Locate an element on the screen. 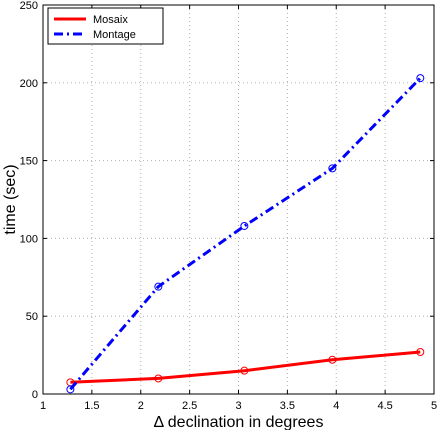 The image size is (437, 430). y-axis-label: time (sec) is located at coordinates (10, 199).